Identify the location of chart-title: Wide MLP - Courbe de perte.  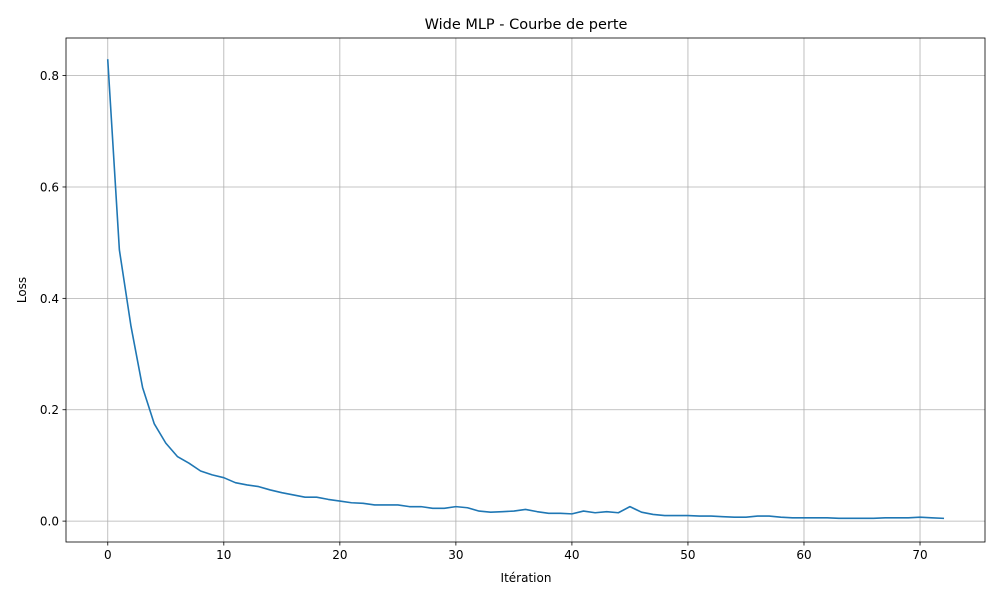
(526, 25).